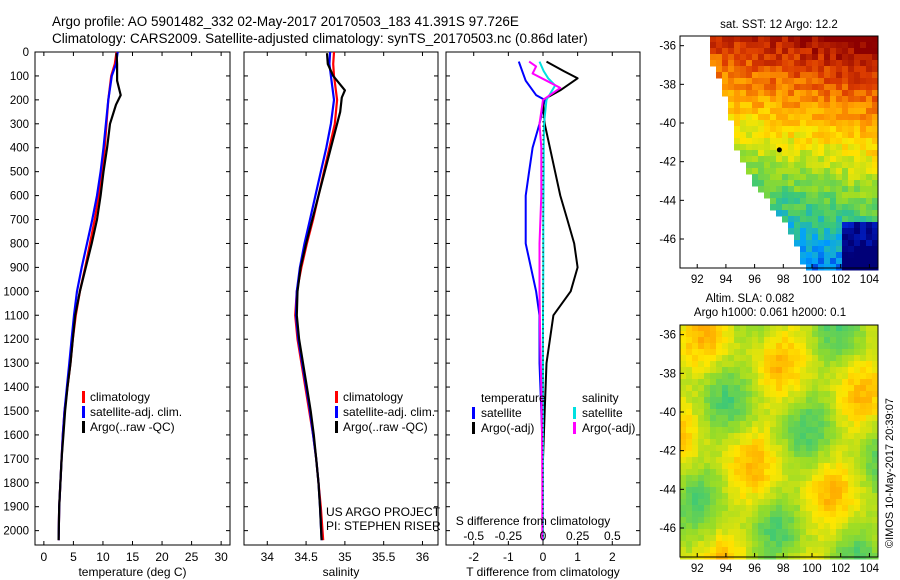 Image resolution: width=900 pixels, height=580 pixels. I want to click on depth-tick-label: 1700, so click(16, 460).